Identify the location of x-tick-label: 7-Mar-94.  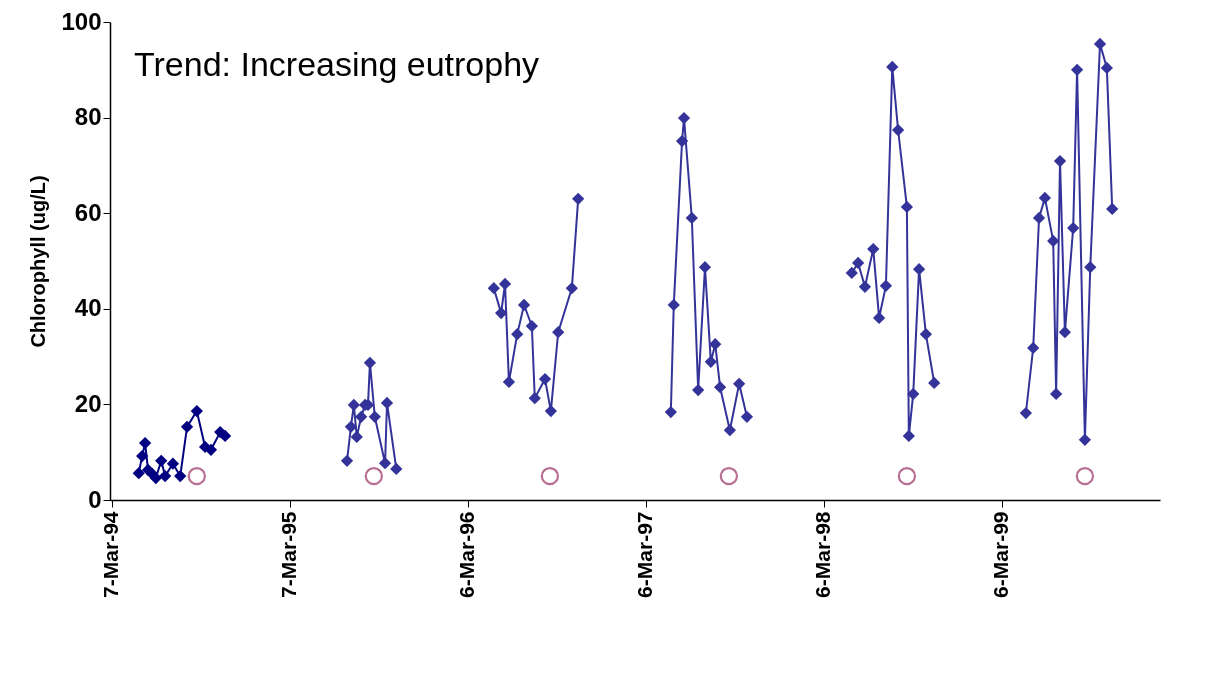
(111, 554).